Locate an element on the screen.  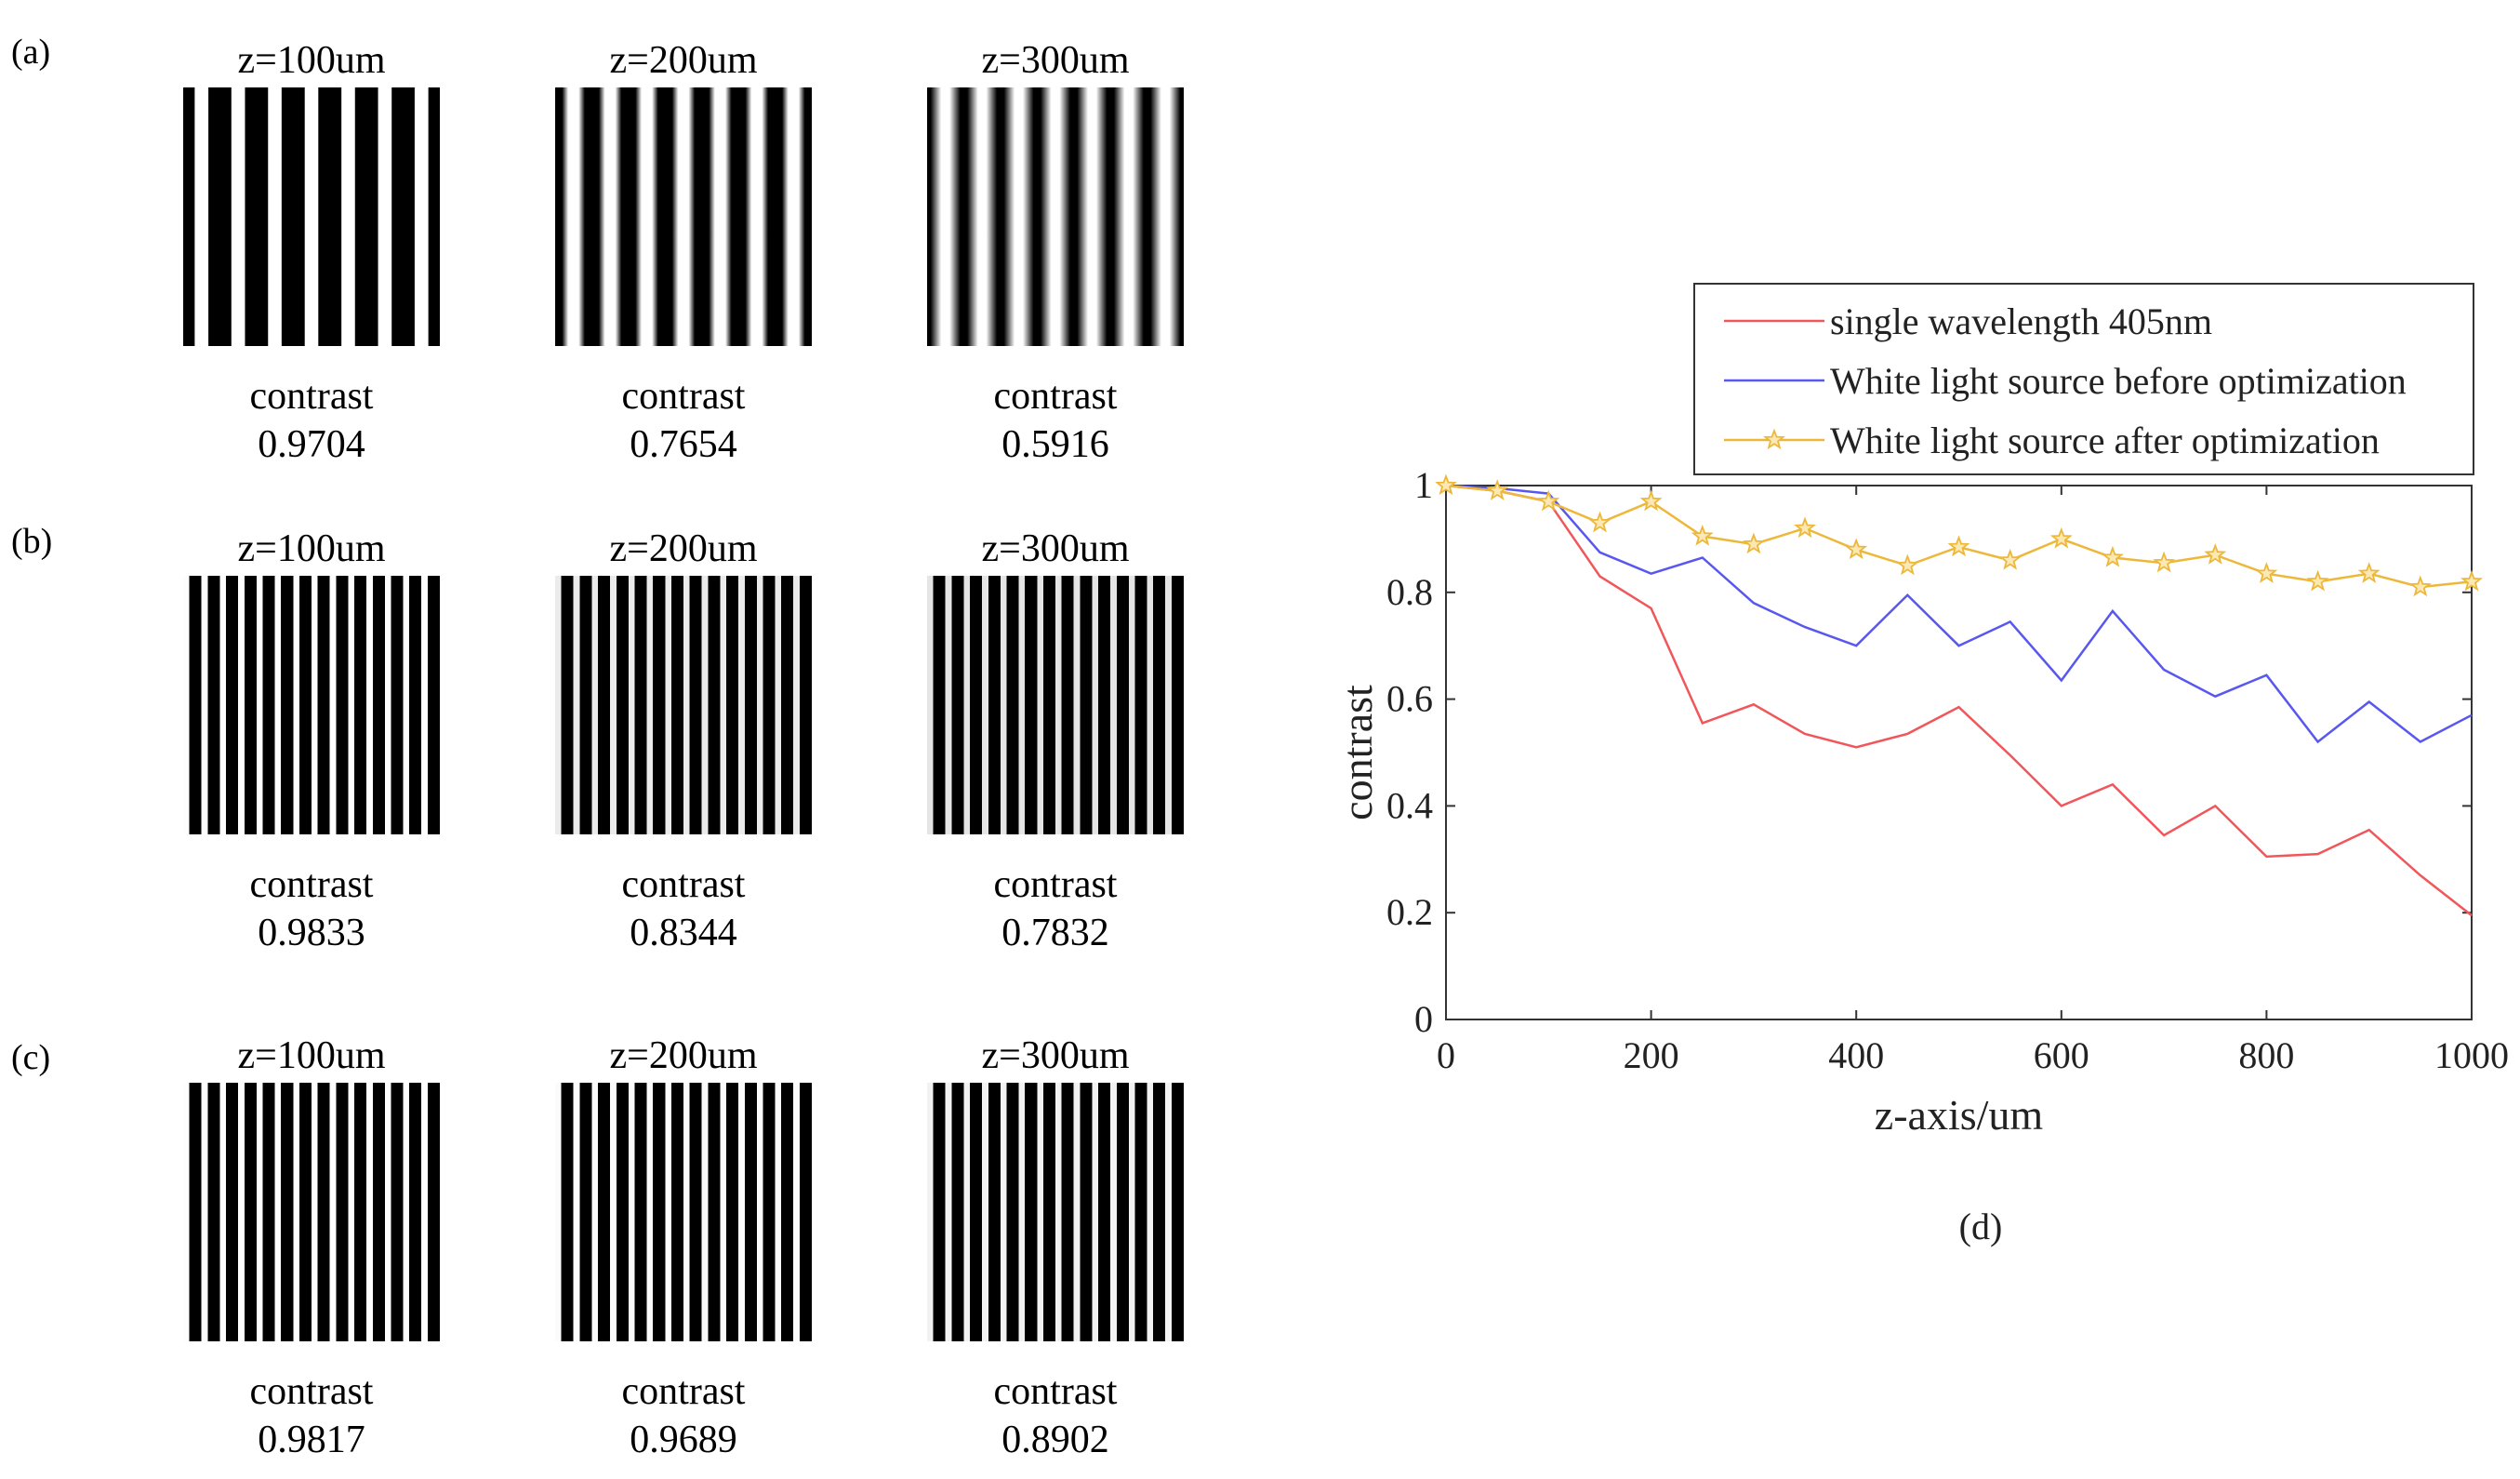
contrast-value: 0.8902 is located at coordinates (1055, 1440).